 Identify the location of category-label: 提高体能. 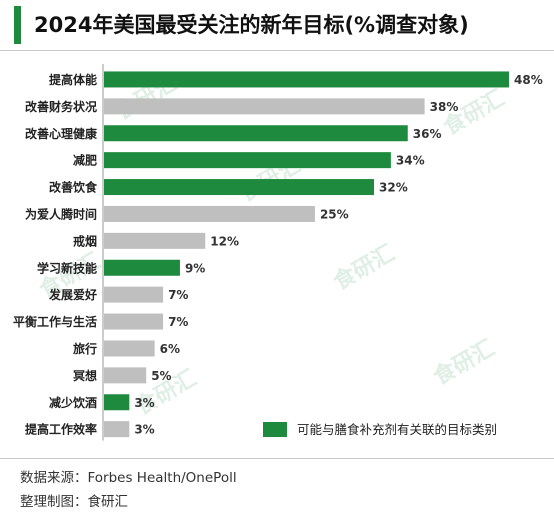
(73, 79).